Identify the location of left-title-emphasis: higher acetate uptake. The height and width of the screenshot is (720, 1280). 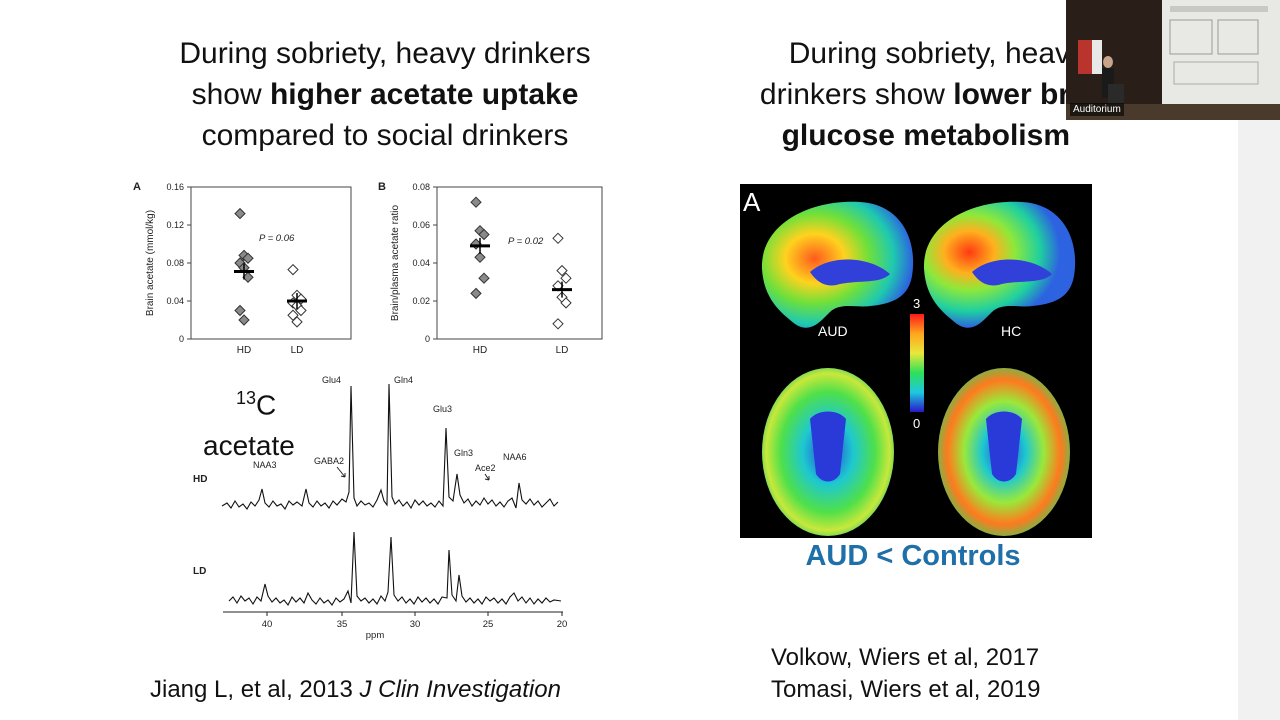
(424, 94).